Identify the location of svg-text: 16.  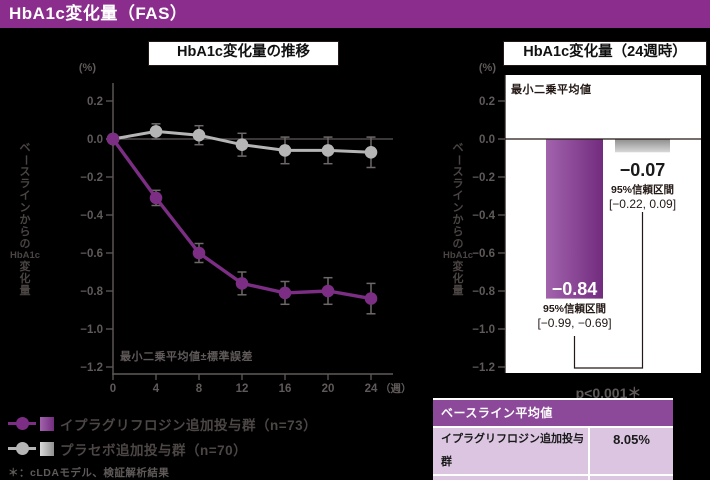
(285, 389).